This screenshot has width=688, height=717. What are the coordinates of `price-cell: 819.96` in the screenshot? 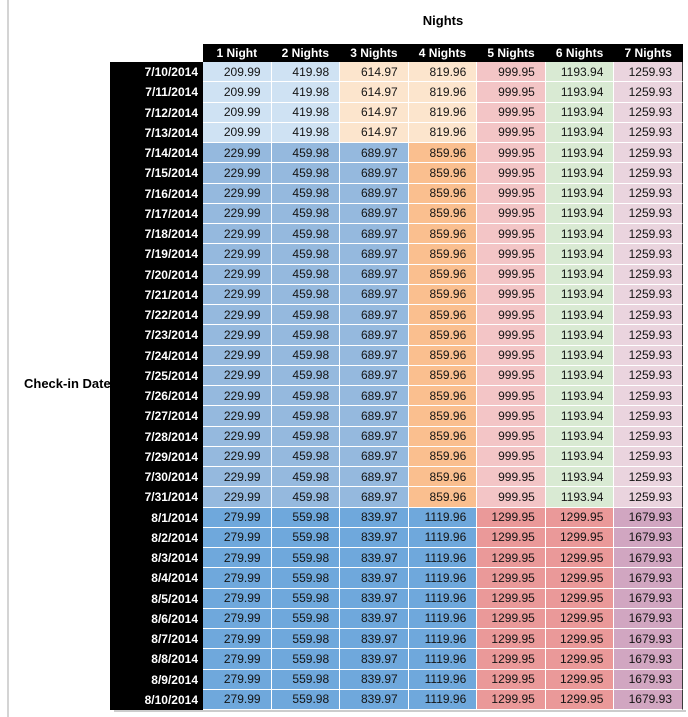 It's located at (443, 132).